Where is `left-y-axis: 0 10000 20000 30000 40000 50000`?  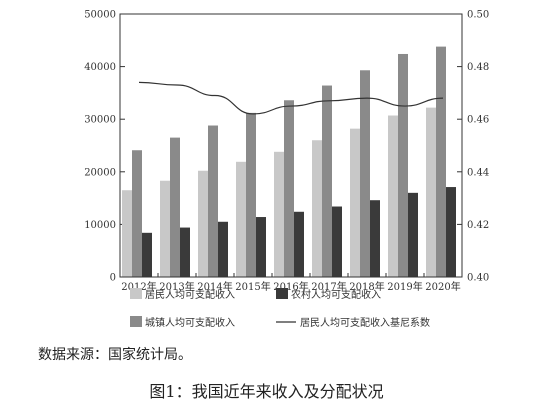
left-y-axis: 0 10000 20000 30000 40000 50000 is located at coordinates (104, 147).